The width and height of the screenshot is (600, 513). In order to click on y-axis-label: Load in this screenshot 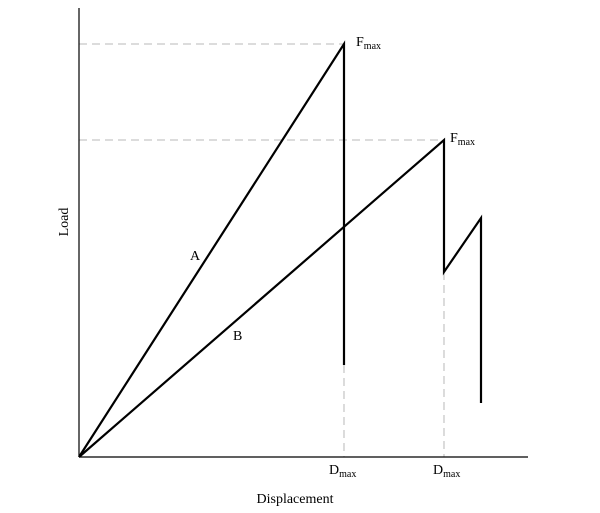, I will do `click(64, 222)`.